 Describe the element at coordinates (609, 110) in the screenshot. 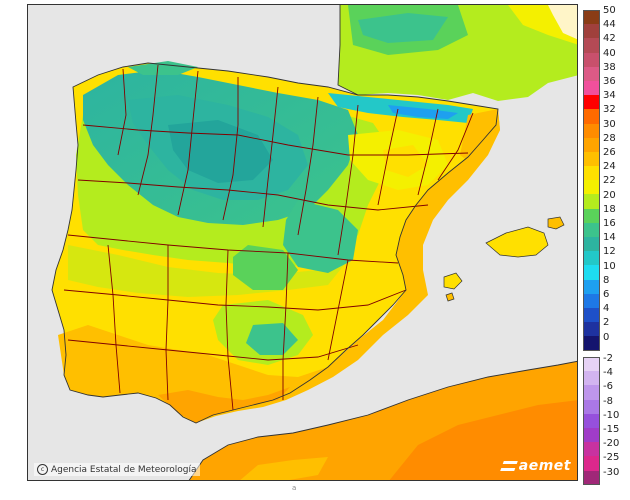

I see `legend-label-warm: 32` at that location.